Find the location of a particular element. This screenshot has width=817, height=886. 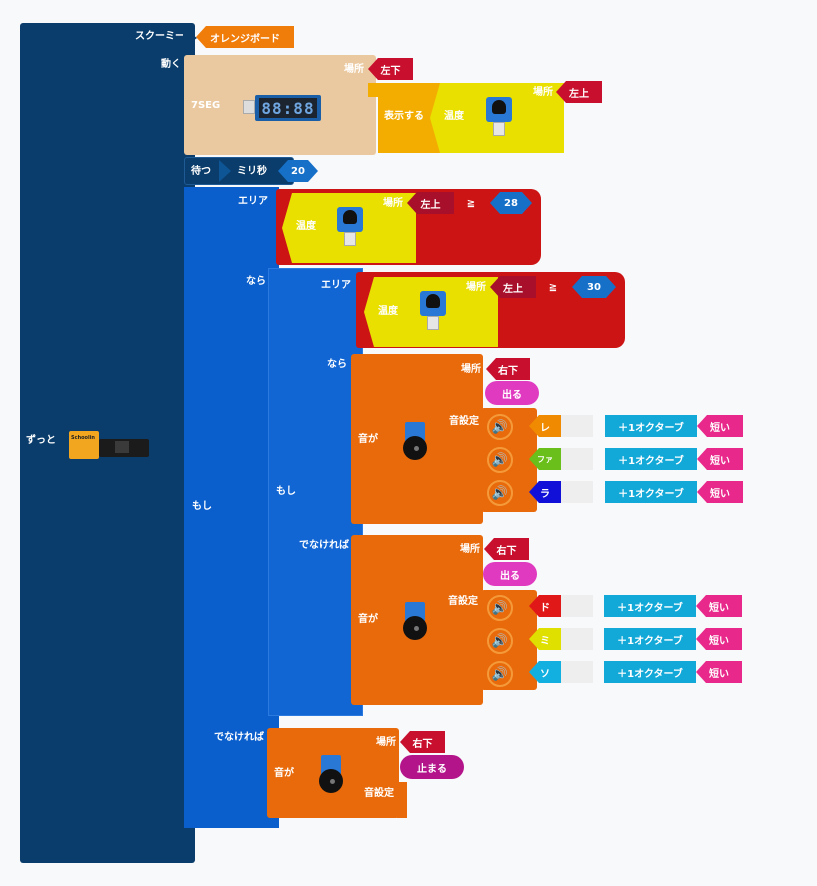

board-select: オレンジボード is located at coordinates (245, 37).